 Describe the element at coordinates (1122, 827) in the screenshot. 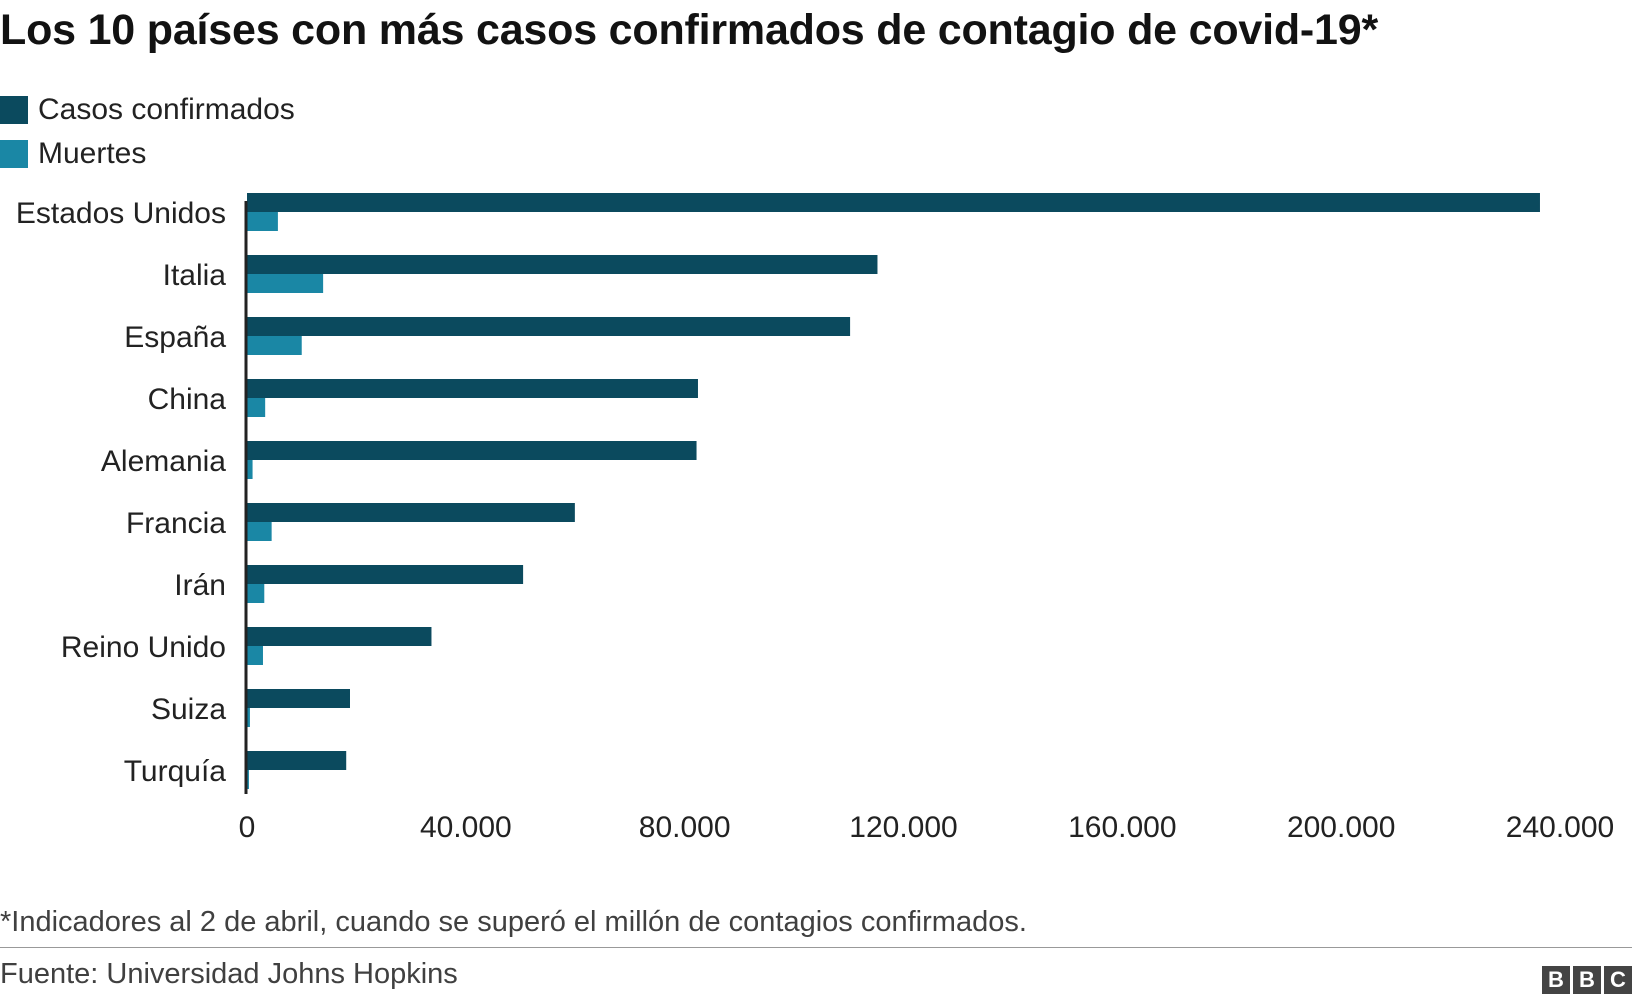

I see `x-tick-label: 160.000` at that location.